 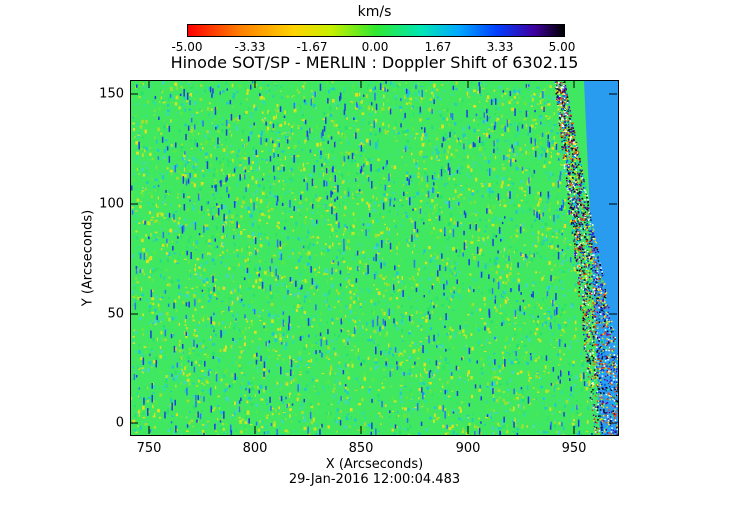 I want to click on y-tick-label: 50, so click(x=115, y=314).